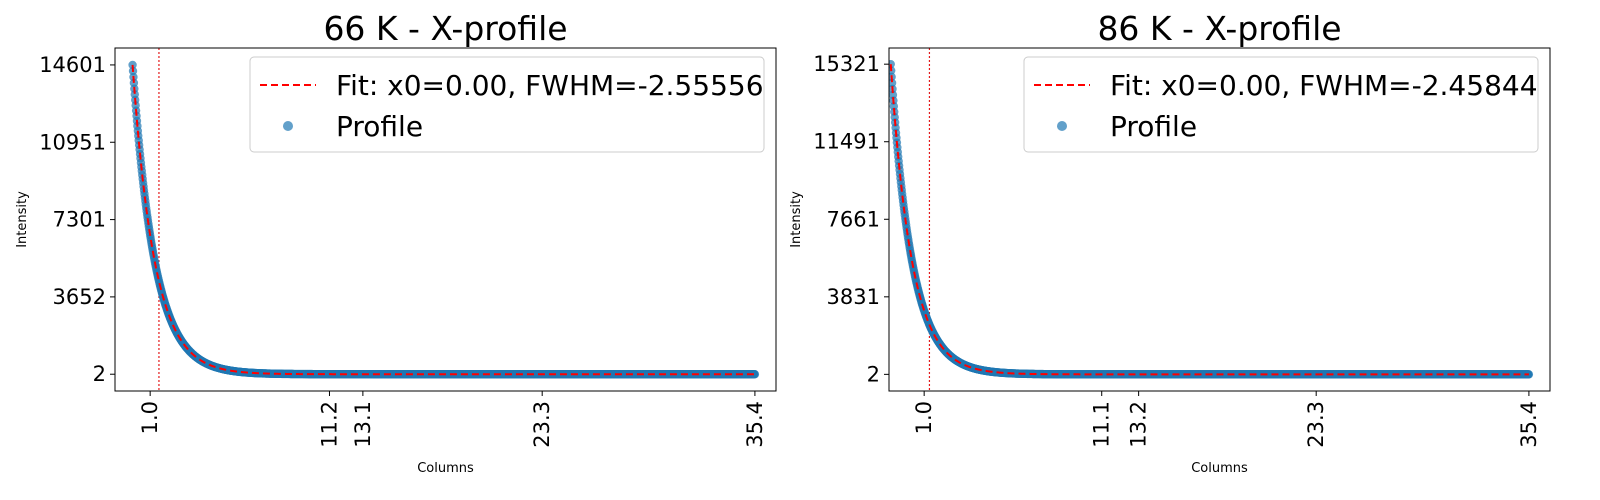 Image resolution: width=1600 pixels, height=500 pixels. I want to click on y-tick-label: 7301, so click(79, 220).